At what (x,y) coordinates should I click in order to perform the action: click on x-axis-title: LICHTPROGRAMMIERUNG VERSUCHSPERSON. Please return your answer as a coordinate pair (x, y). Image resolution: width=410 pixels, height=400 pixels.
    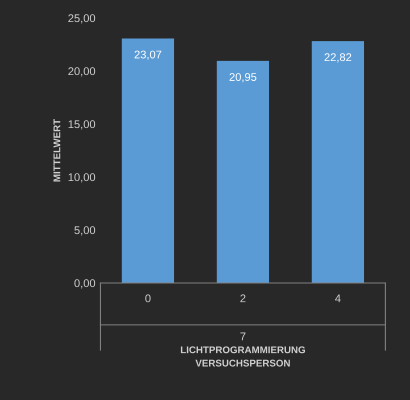
    Looking at the image, I should click on (242, 356).